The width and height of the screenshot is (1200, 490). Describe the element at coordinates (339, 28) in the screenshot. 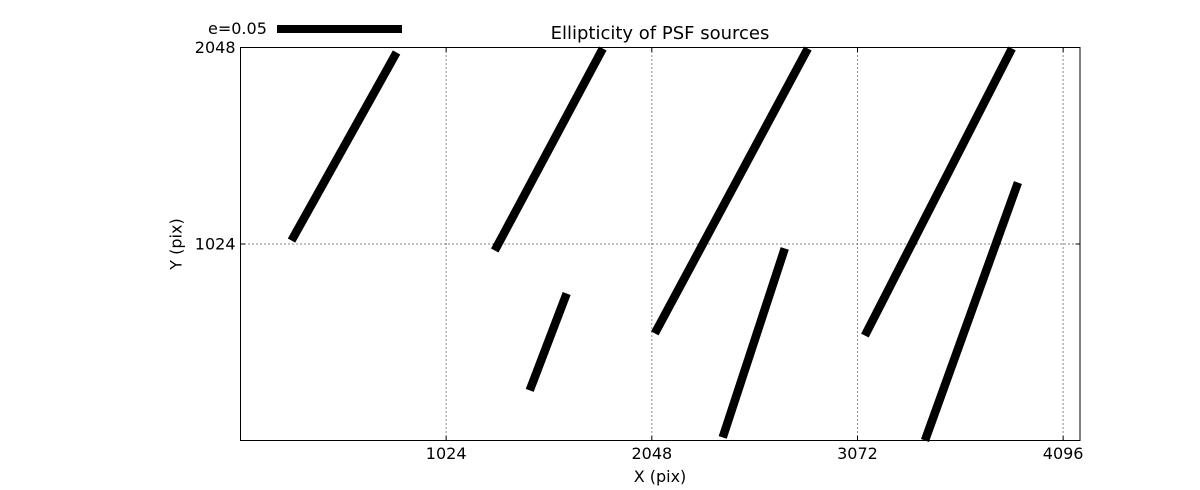

I see `legend-key-bar` at that location.